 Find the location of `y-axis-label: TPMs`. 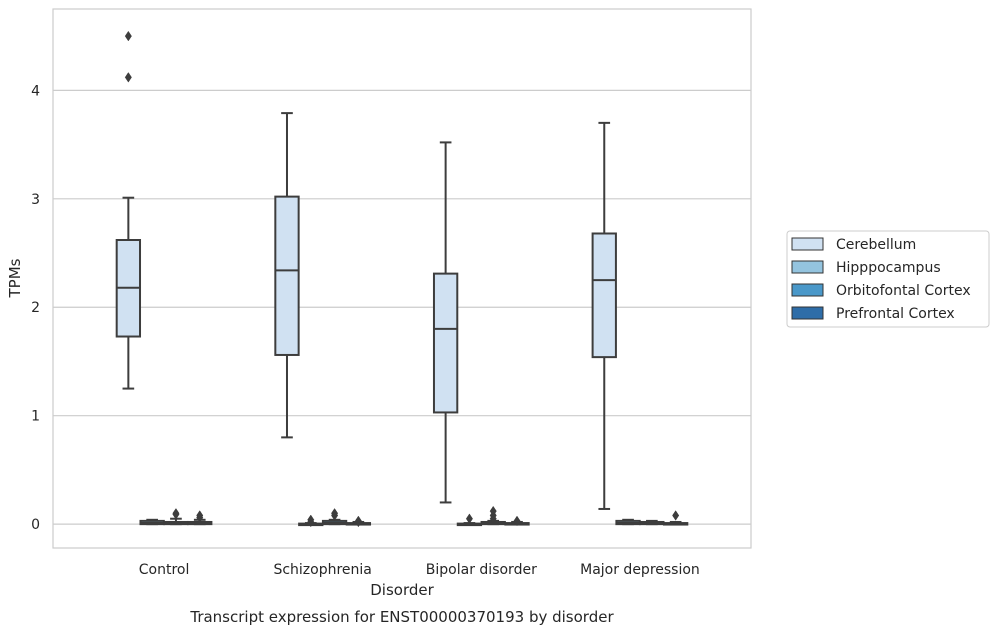

y-axis-label: TPMs is located at coordinates (15, 278).